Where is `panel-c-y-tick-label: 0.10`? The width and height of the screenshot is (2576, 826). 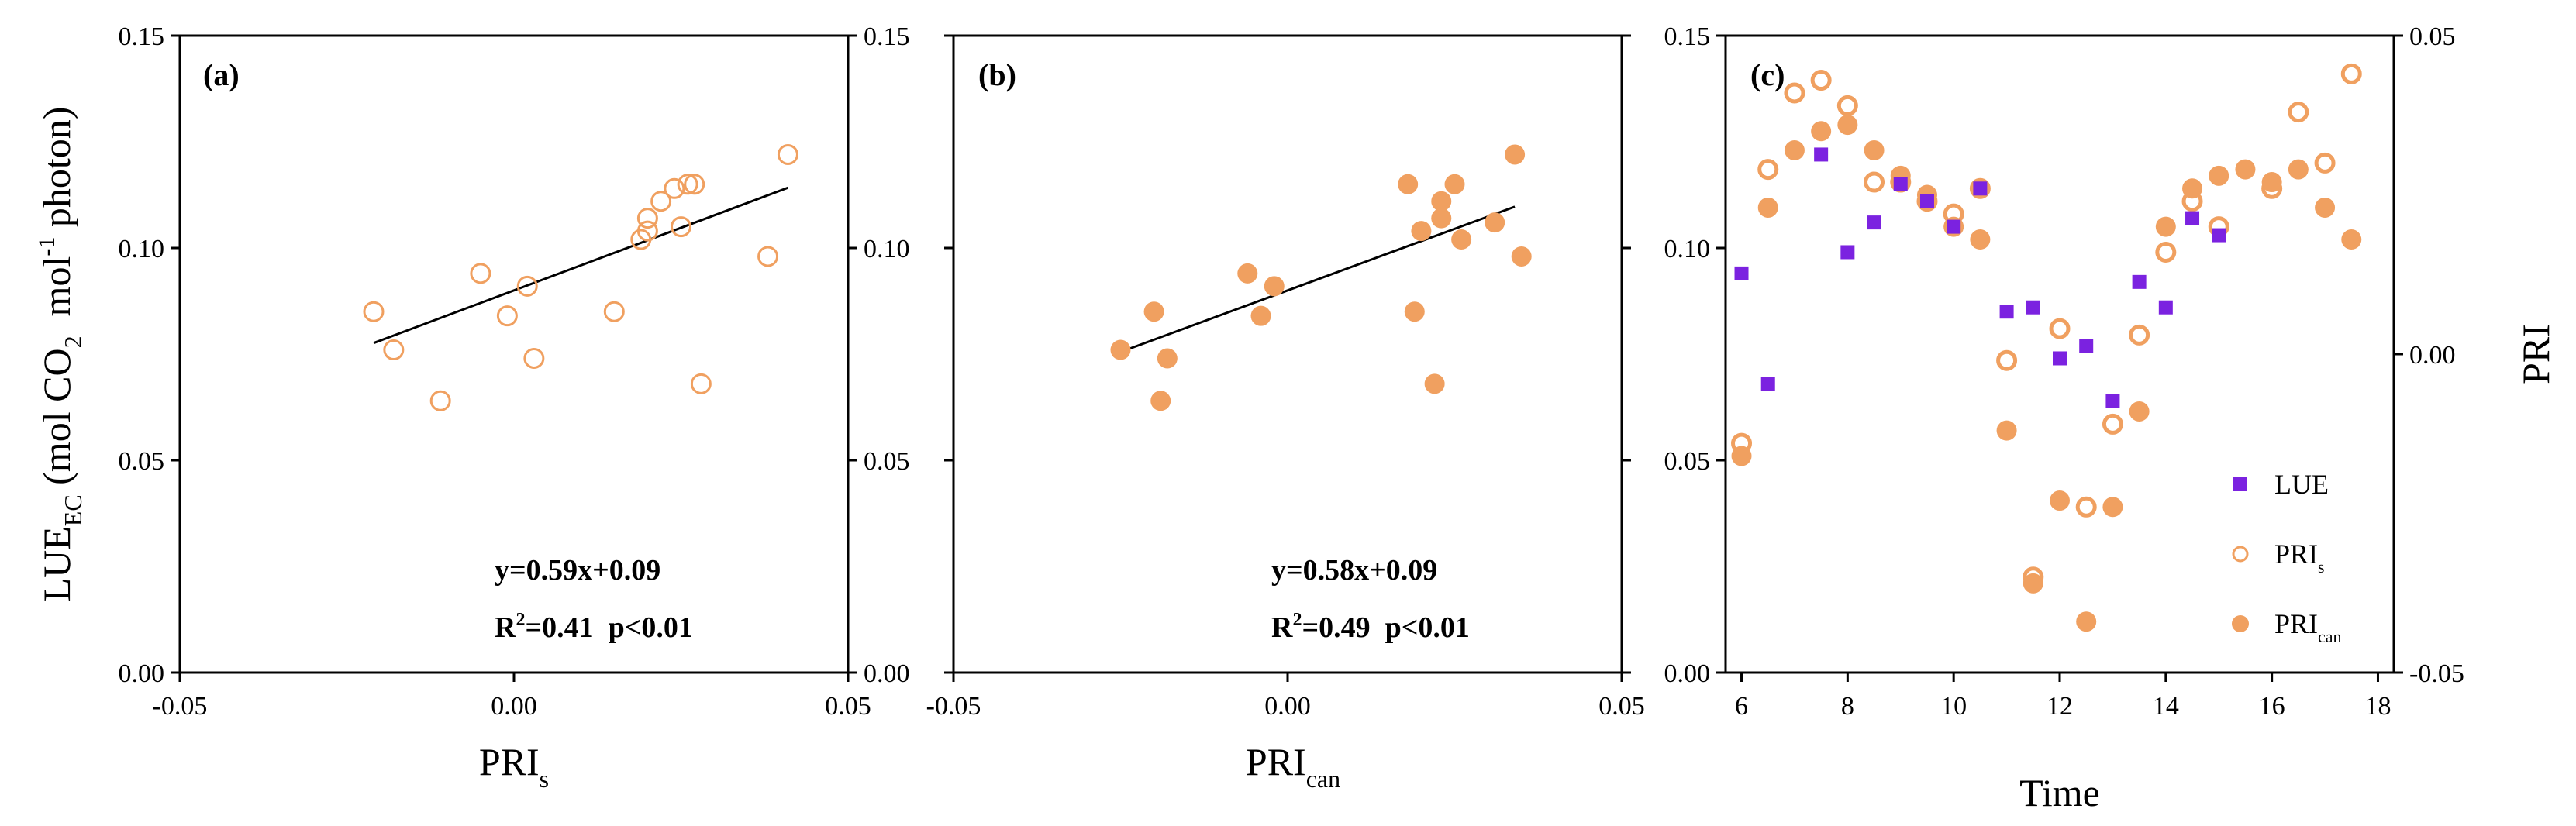 panel-c-y-tick-label: 0.10 is located at coordinates (1687, 249).